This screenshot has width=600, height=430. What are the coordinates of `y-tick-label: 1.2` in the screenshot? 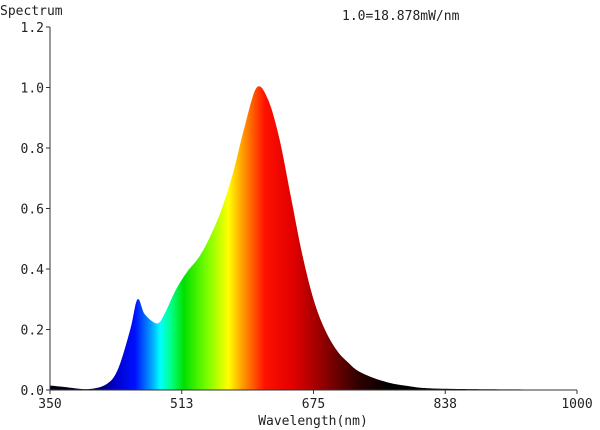 It's located at (32, 28).